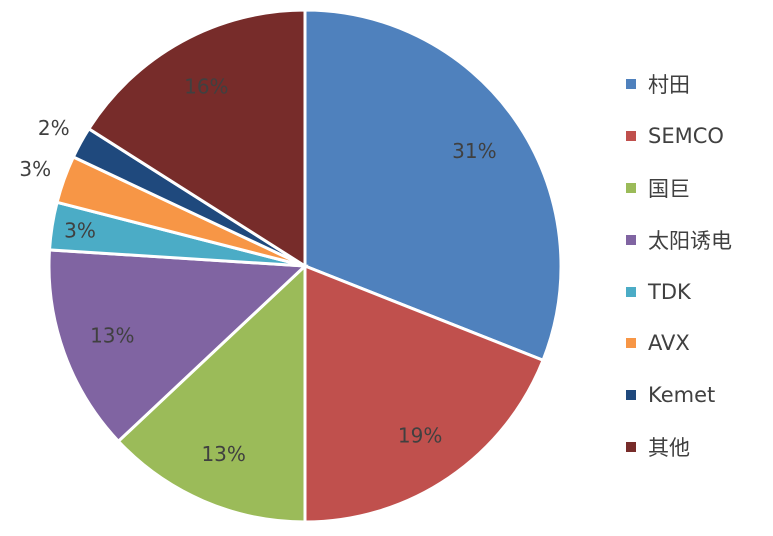 The width and height of the screenshot is (773, 536). I want to click on legend-item: Kemet, so click(679, 395).